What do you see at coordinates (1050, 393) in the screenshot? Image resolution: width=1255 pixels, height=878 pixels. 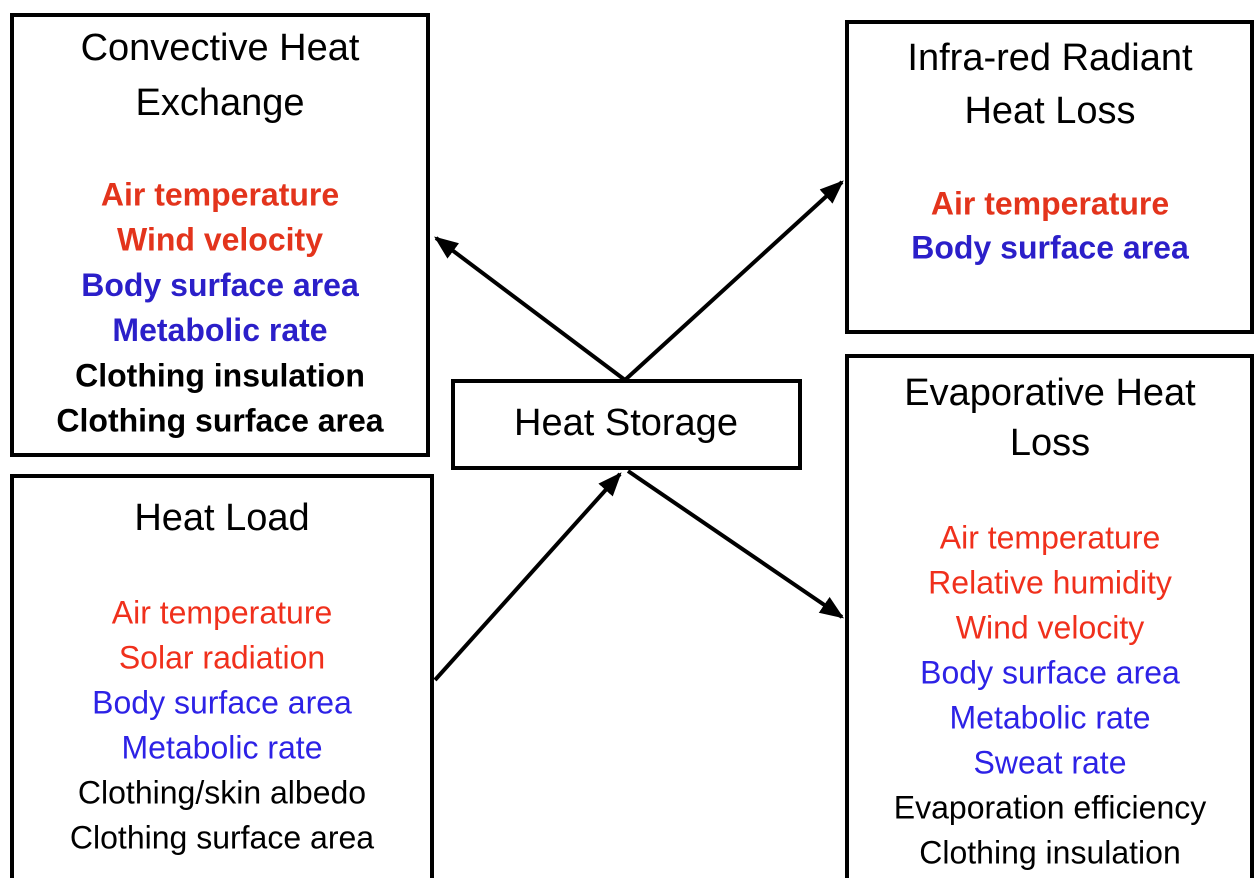 I see `node-title: Evaporative Heat` at bounding box center [1050, 393].